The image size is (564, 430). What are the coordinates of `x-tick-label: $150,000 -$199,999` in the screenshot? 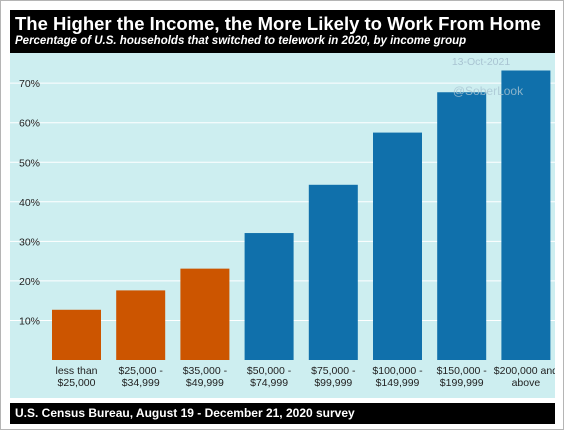 It's located at (462, 377).